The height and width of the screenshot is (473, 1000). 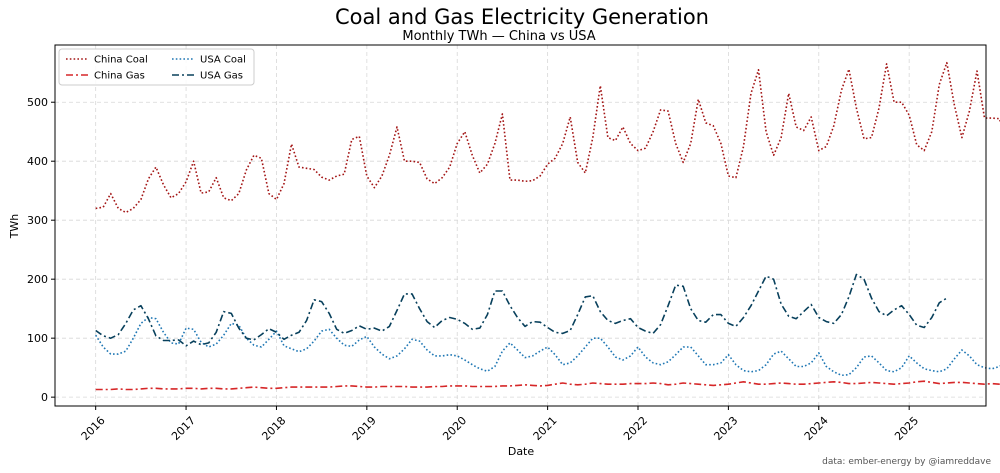 I want to click on legend-box, so click(x=156, y=67).